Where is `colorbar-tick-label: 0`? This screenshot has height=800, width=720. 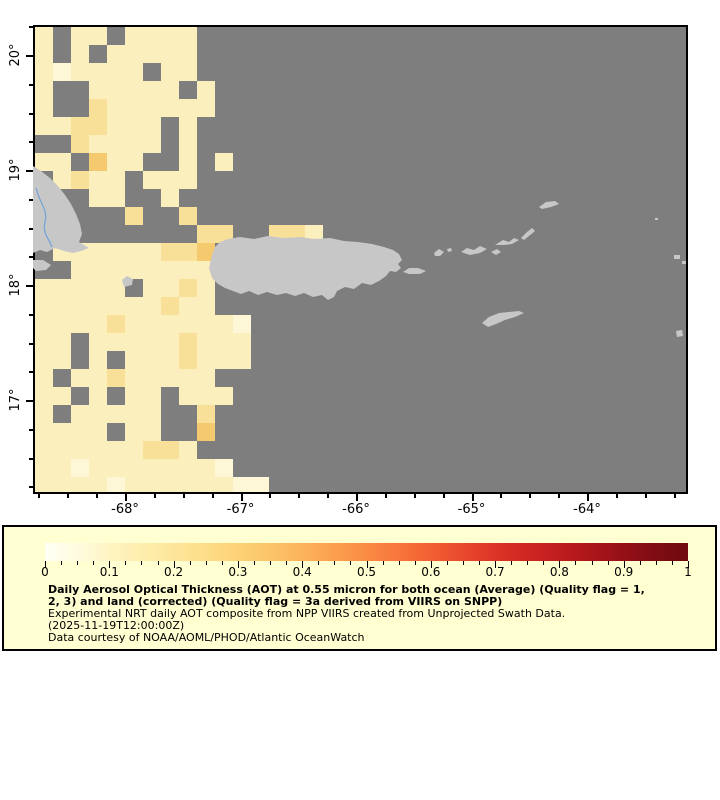
colorbar-tick-label: 0 is located at coordinates (45, 572).